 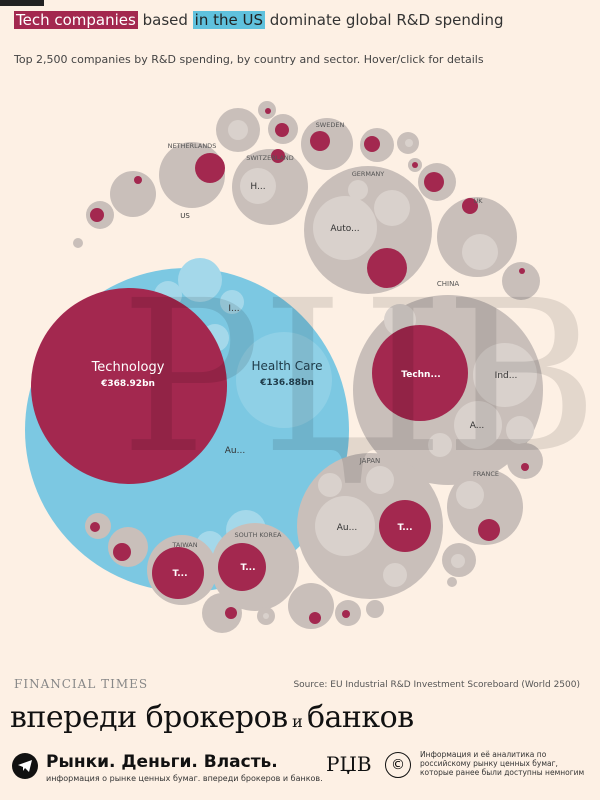 What do you see at coordinates (480, 252) in the screenshot?
I see `uk-inner-bubble` at bounding box center [480, 252].